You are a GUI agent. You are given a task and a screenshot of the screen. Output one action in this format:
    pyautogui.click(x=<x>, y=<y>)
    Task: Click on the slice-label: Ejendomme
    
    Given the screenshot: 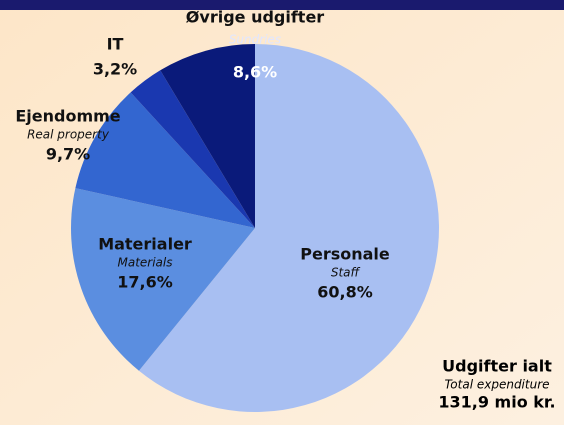 What is the action you would take?
    pyautogui.click(x=67, y=116)
    